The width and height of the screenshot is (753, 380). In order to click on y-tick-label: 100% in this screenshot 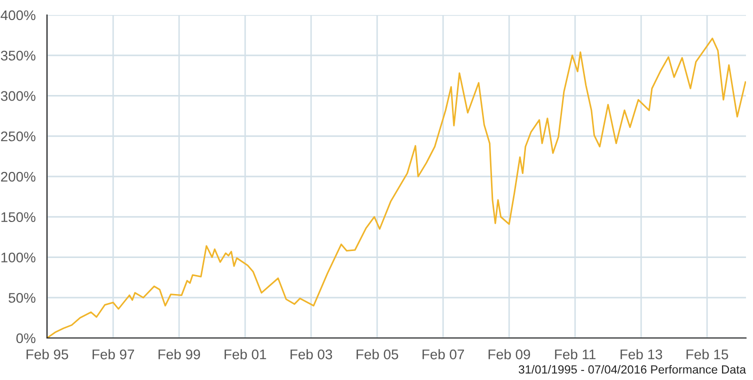, I will do `click(18, 257)`.